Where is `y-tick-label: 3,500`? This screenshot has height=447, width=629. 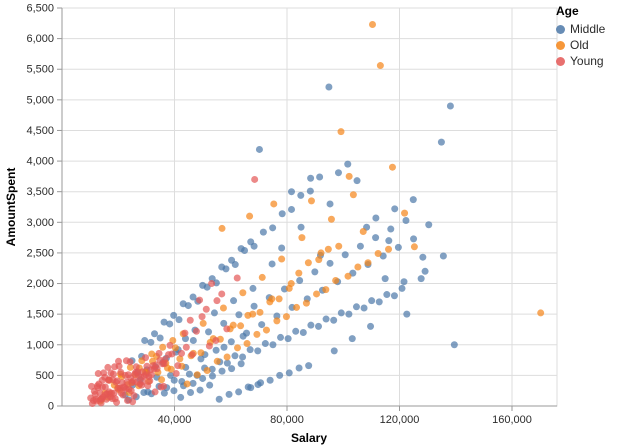
y-tick-label: 3,500 is located at coordinates (40, 192).